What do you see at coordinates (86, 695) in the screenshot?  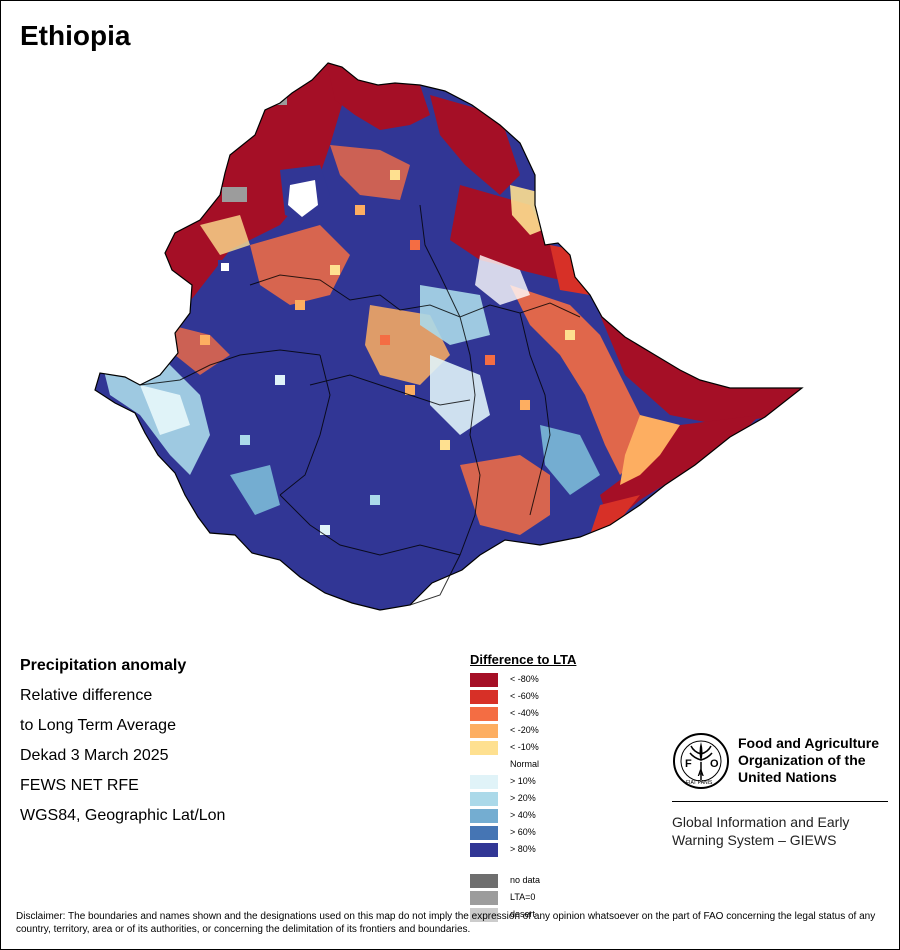 I see `map-info-line: Relative difference` at bounding box center [86, 695].